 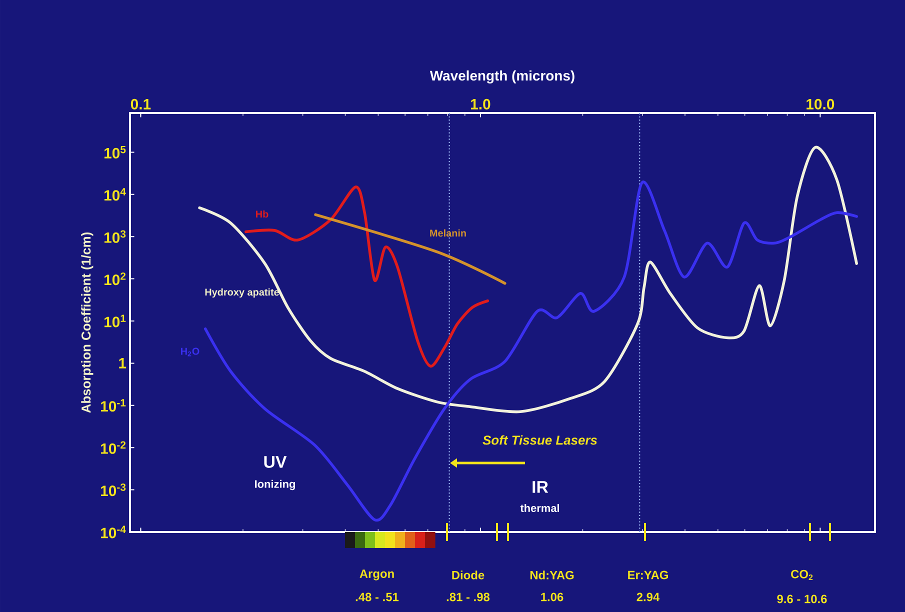 I want to click on y-axis-title: Absorption Coefficient (1/cm), so click(x=87, y=322).